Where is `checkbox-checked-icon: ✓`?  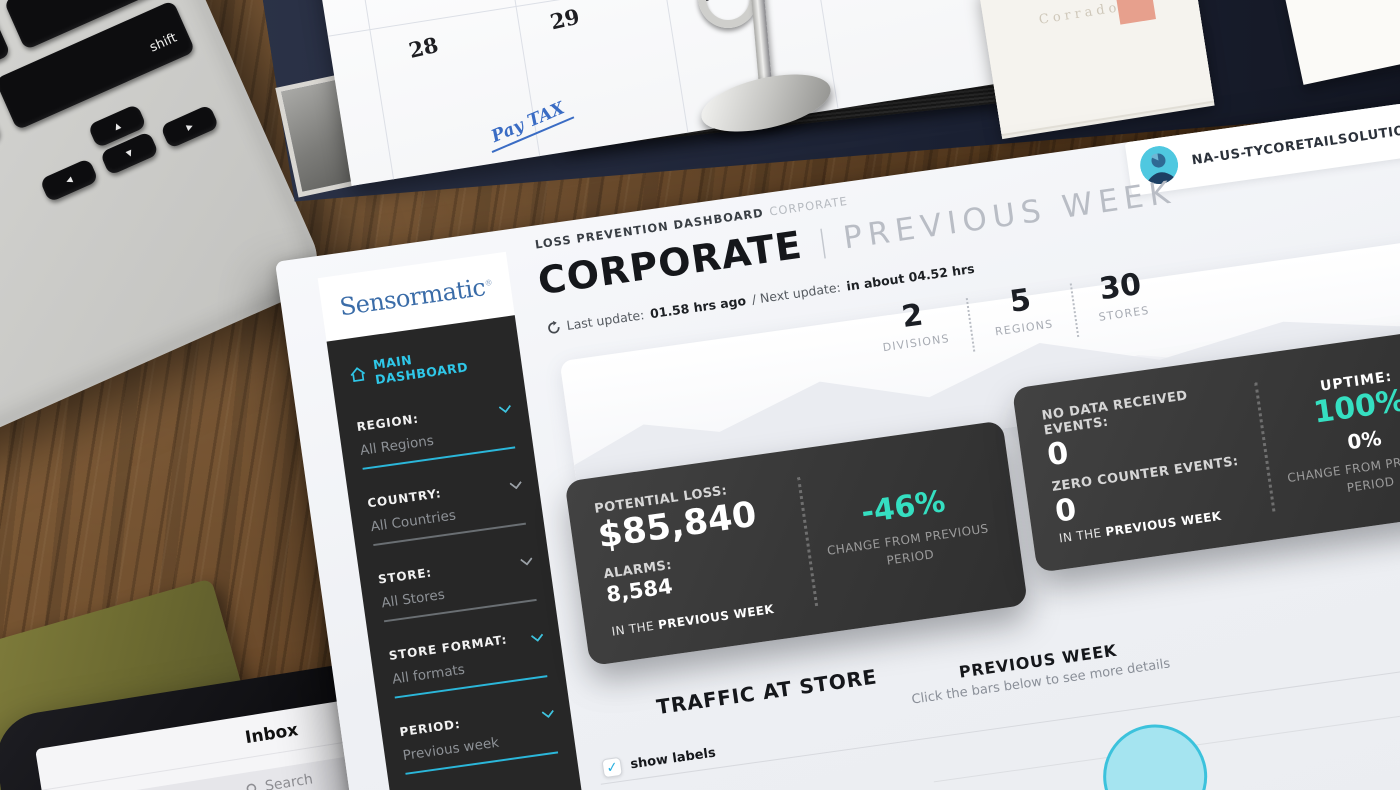
checkbox-checked-icon: ✓ is located at coordinates (612, 767).